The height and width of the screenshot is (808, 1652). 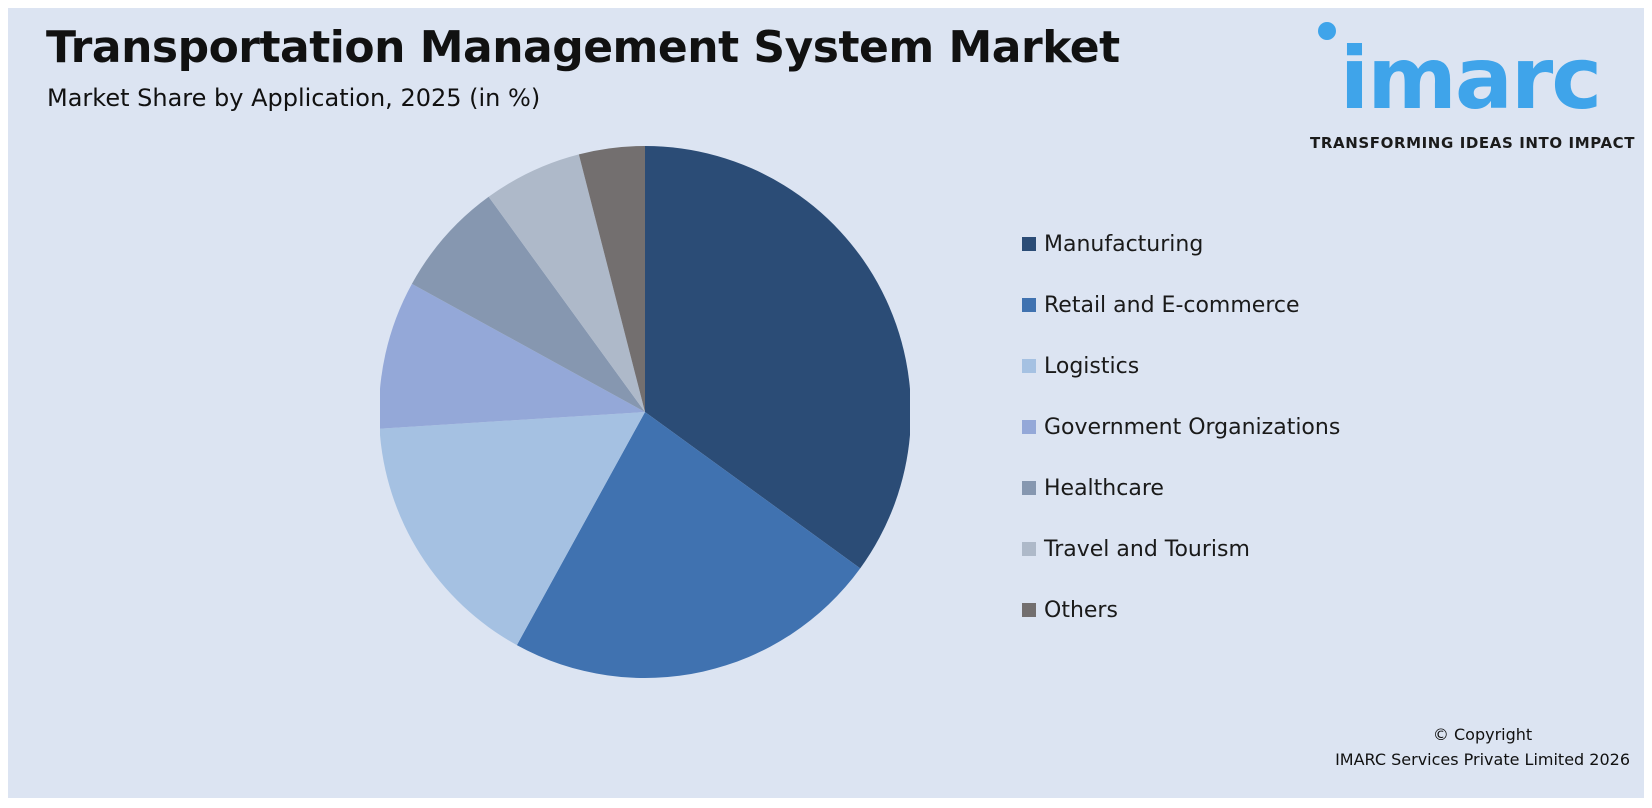 What do you see at coordinates (1092, 366) in the screenshot?
I see `legend-label: Logistics` at bounding box center [1092, 366].